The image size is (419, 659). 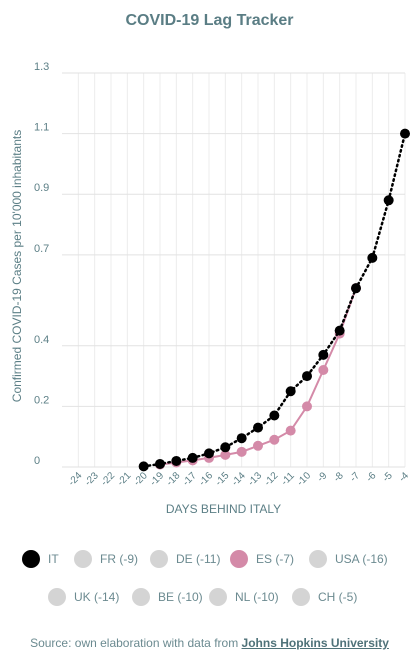 I want to click on x-tick-label: -5, so click(x=388, y=477).